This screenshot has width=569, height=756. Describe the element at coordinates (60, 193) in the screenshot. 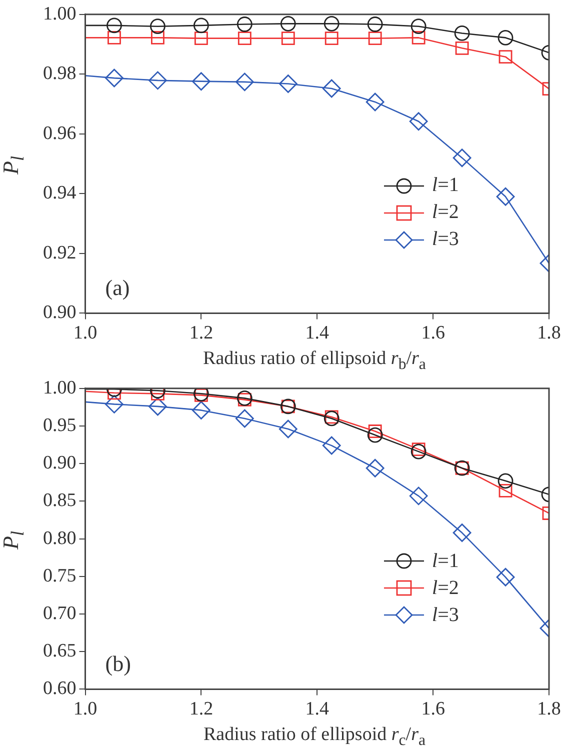

I see `y-tick-label: 0.94` at that location.